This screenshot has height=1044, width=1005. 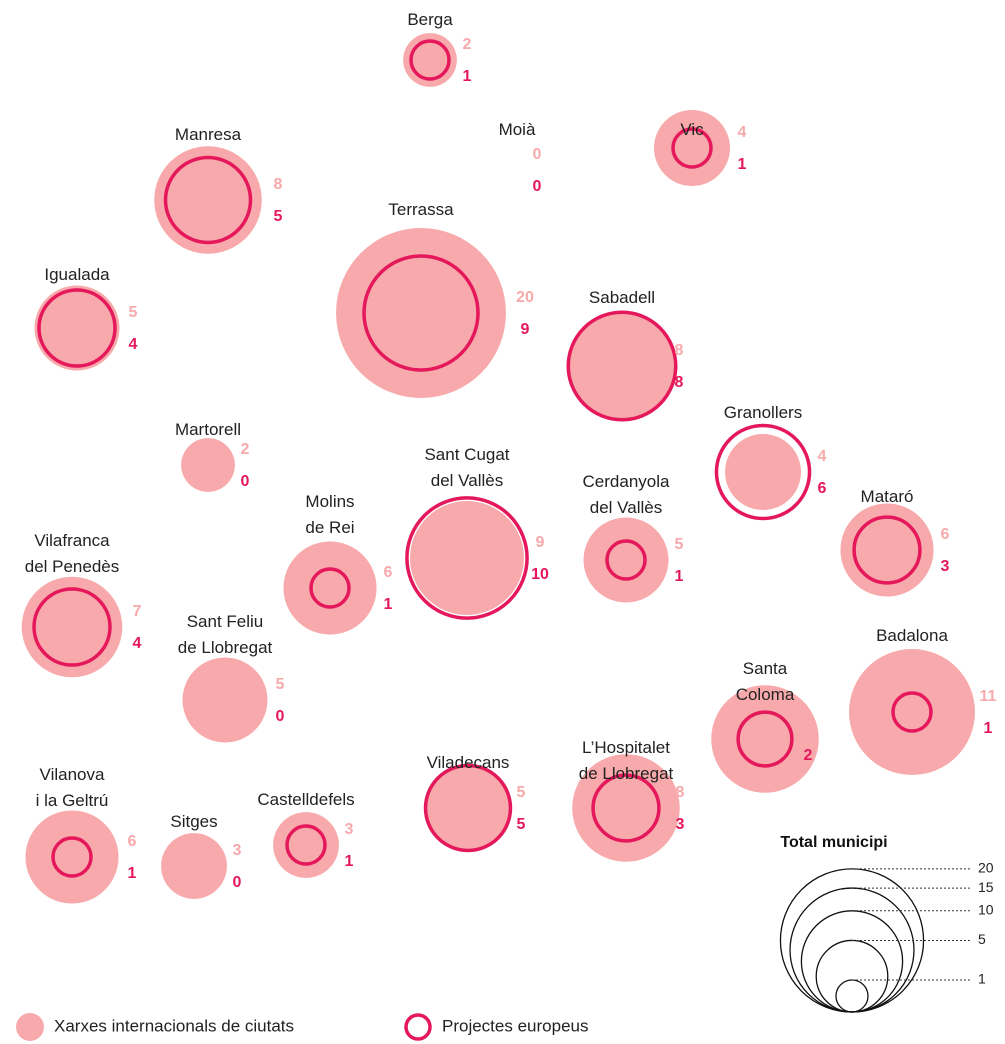 What do you see at coordinates (517, 129) in the screenshot?
I see `city-label: Moià` at bounding box center [517, 129].